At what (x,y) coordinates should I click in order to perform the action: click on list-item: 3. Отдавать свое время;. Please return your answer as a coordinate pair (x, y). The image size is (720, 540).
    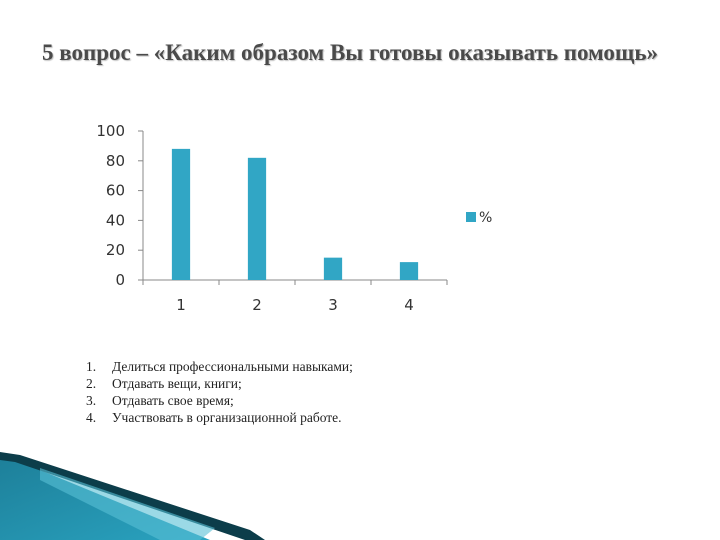
    Looking at the image, I should click on (219, 400).